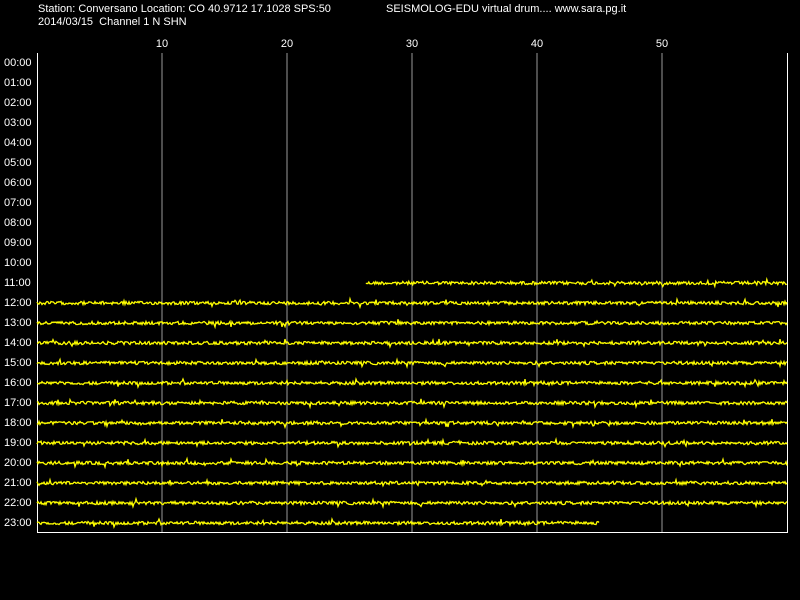 Image resolution: width=800 pixels, height=600 pixels. Describe the element at coordinates (18, 423) in the screenshot. I see `row-label: 18:00` at that location.